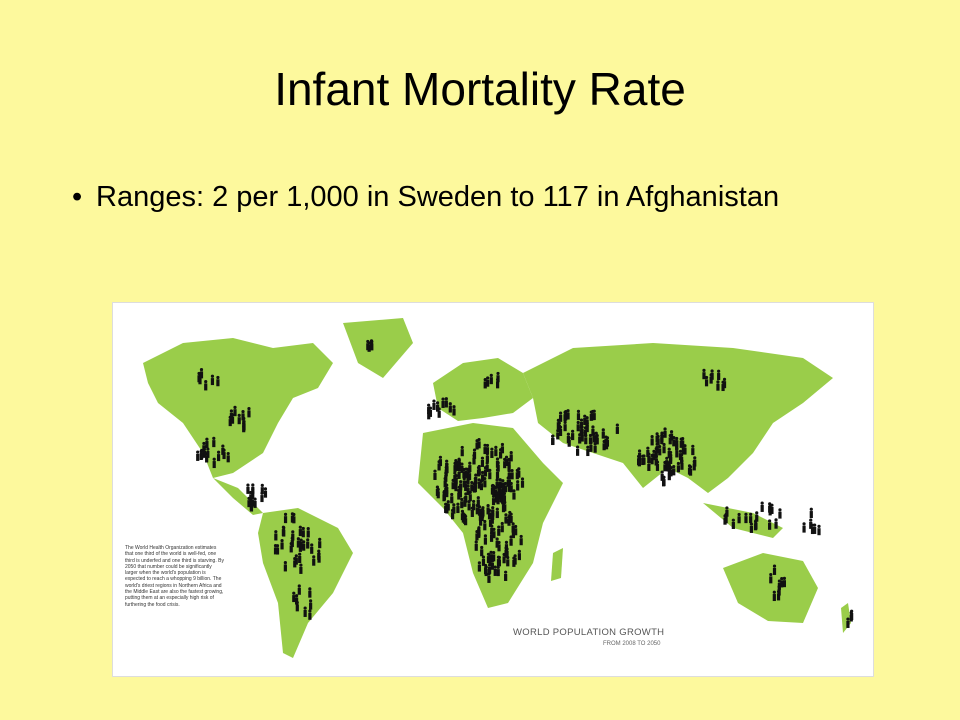 The width and height of the screenshot is (960, 720). What do you see at coordinates (632, 644) in the screenshot?
I see `map-caption-subtitle: FROM 2008 TO 2050` at bounding box center [632, 644].